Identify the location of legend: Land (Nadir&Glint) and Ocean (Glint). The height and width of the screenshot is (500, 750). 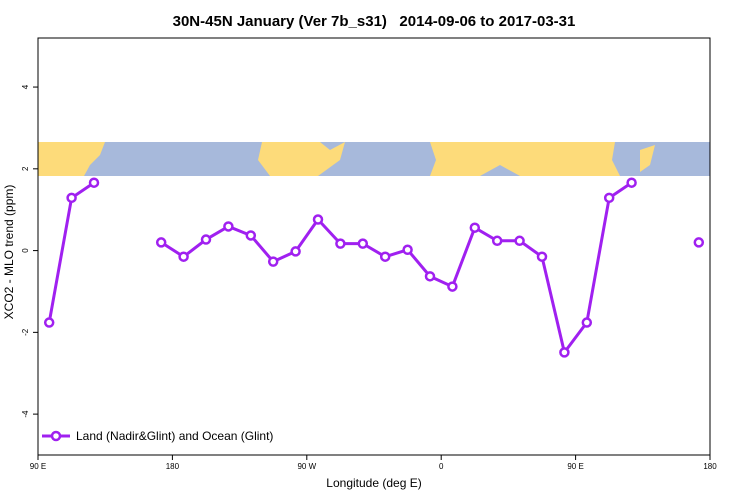
(157, 436).